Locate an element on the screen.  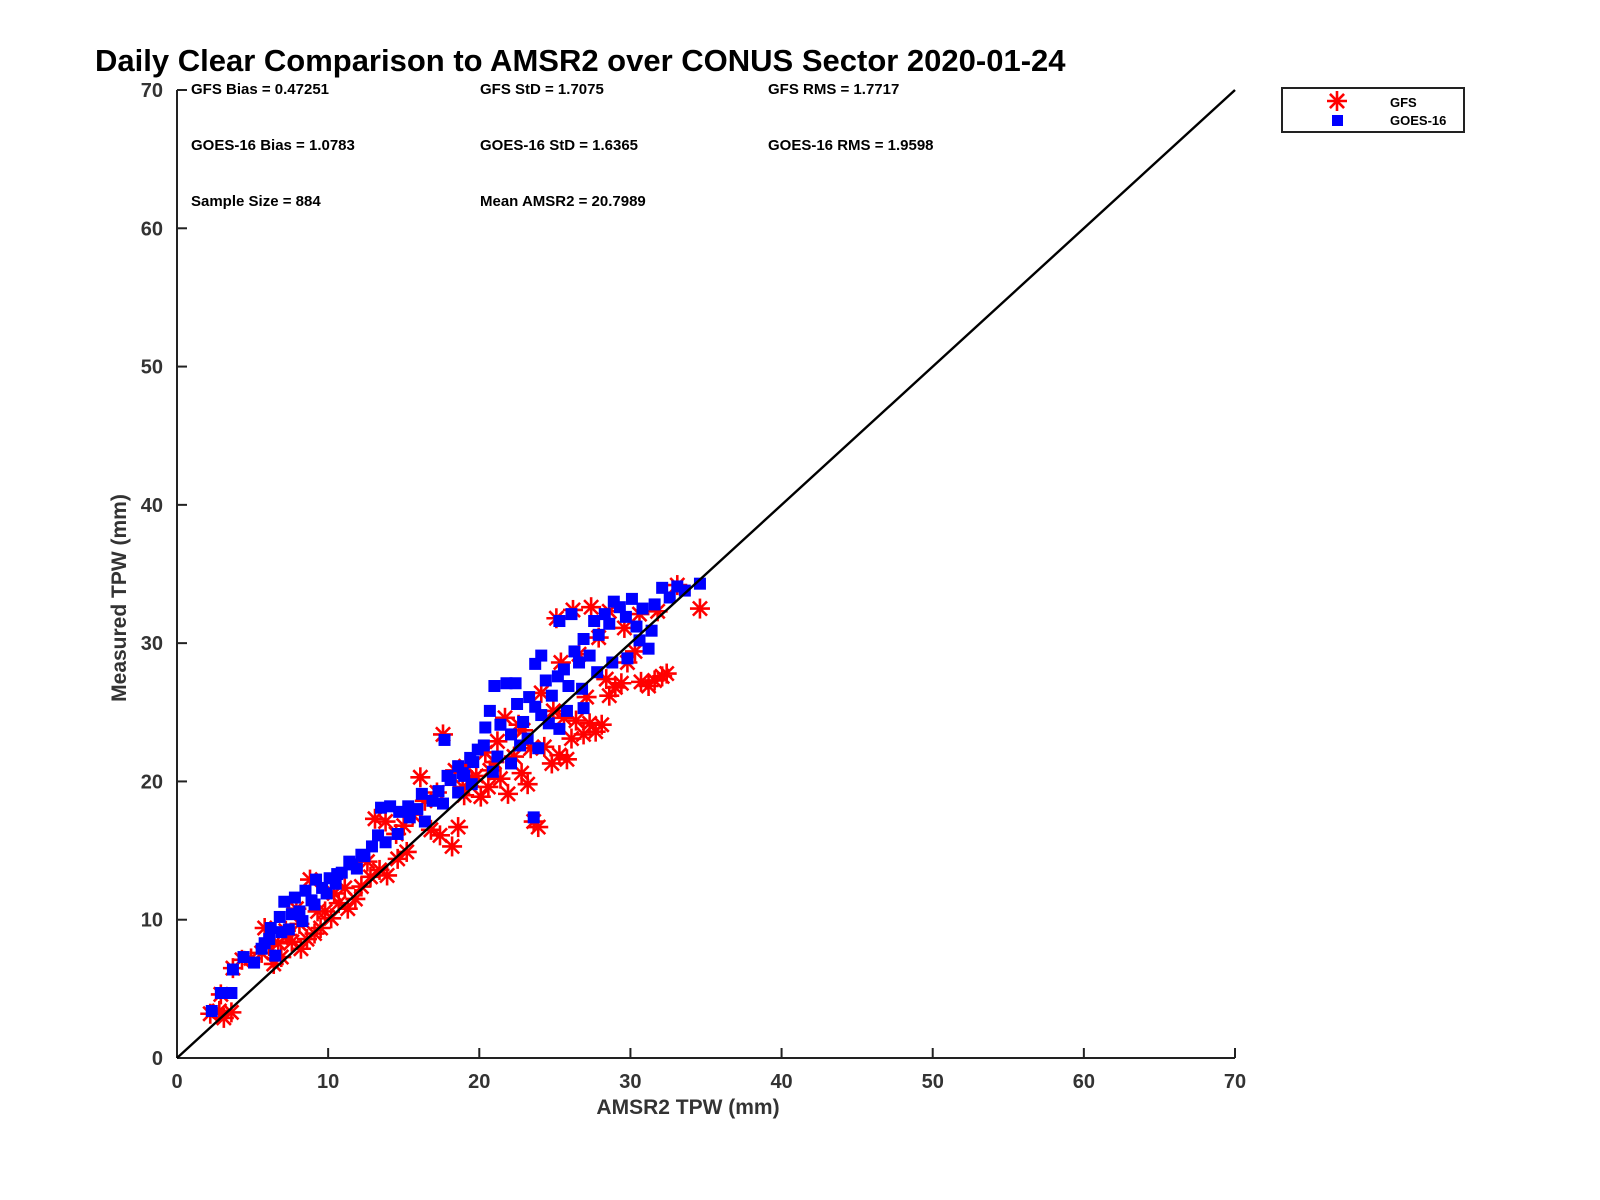
y-tick-label: 50 is located at coordinates (152, 368).